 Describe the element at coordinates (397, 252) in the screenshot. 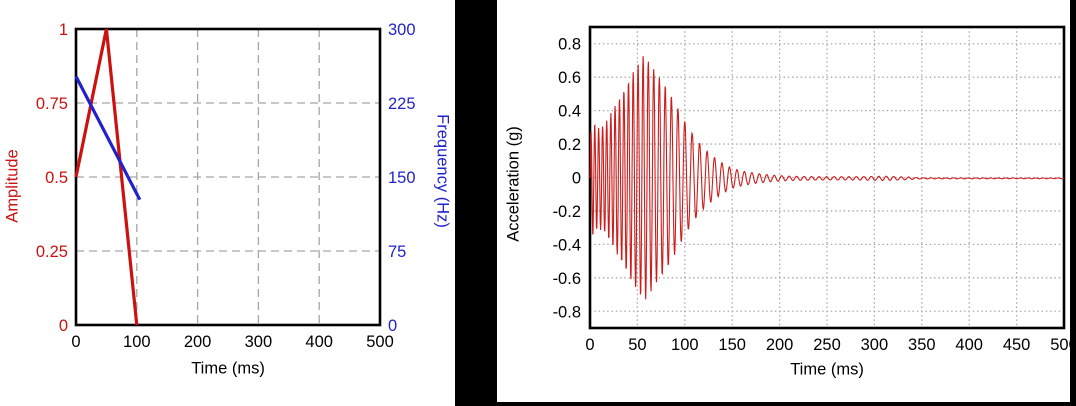

I see `tick-label: 75` at that location.